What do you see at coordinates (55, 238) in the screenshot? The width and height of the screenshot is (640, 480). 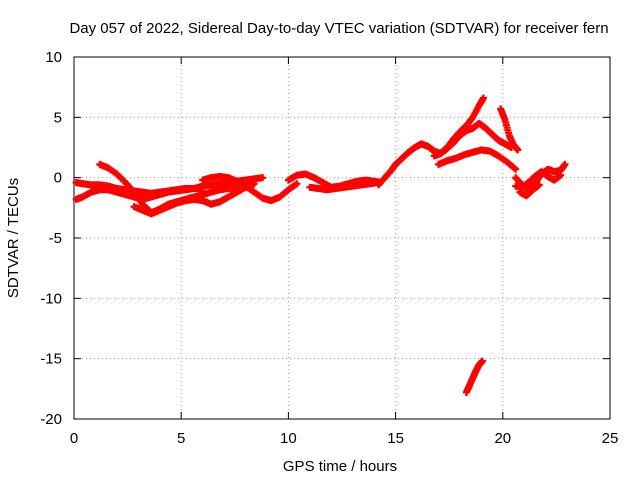 I see `y-tick-label: -5` at bounding box center [55, 238].